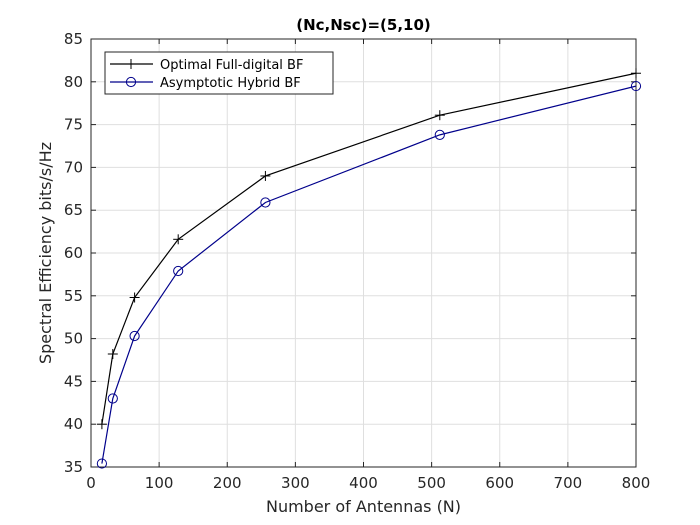 This screenshot has width=700, height=525. What do you see at coordinates (230, 83) in the screenshot?
I see `legend-label-hybrid: Asymptotic Hybrid BF` at bounding box center [230, 83].